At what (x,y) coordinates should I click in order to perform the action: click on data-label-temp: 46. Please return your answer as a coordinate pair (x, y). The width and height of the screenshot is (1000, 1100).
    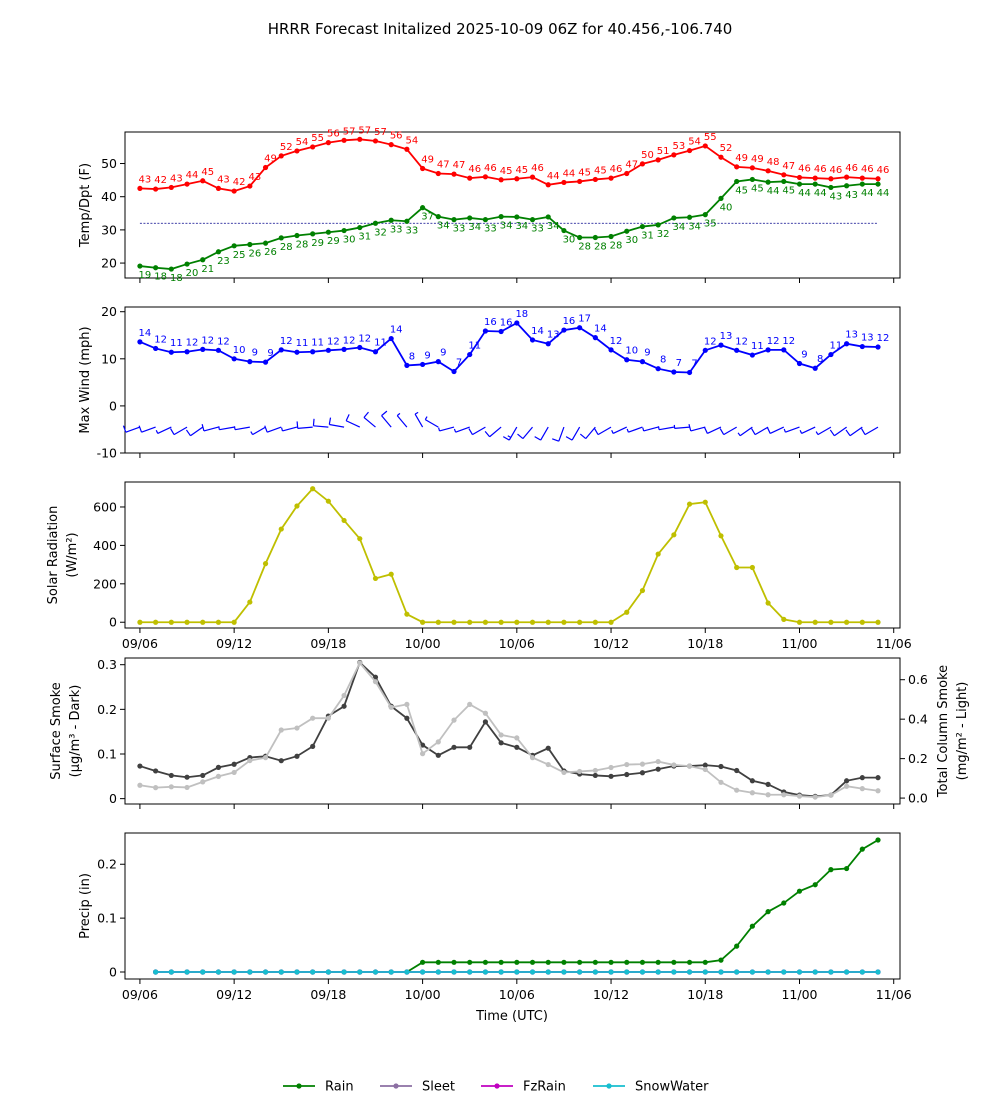
    Looking at the image, I should click on (836, 170).